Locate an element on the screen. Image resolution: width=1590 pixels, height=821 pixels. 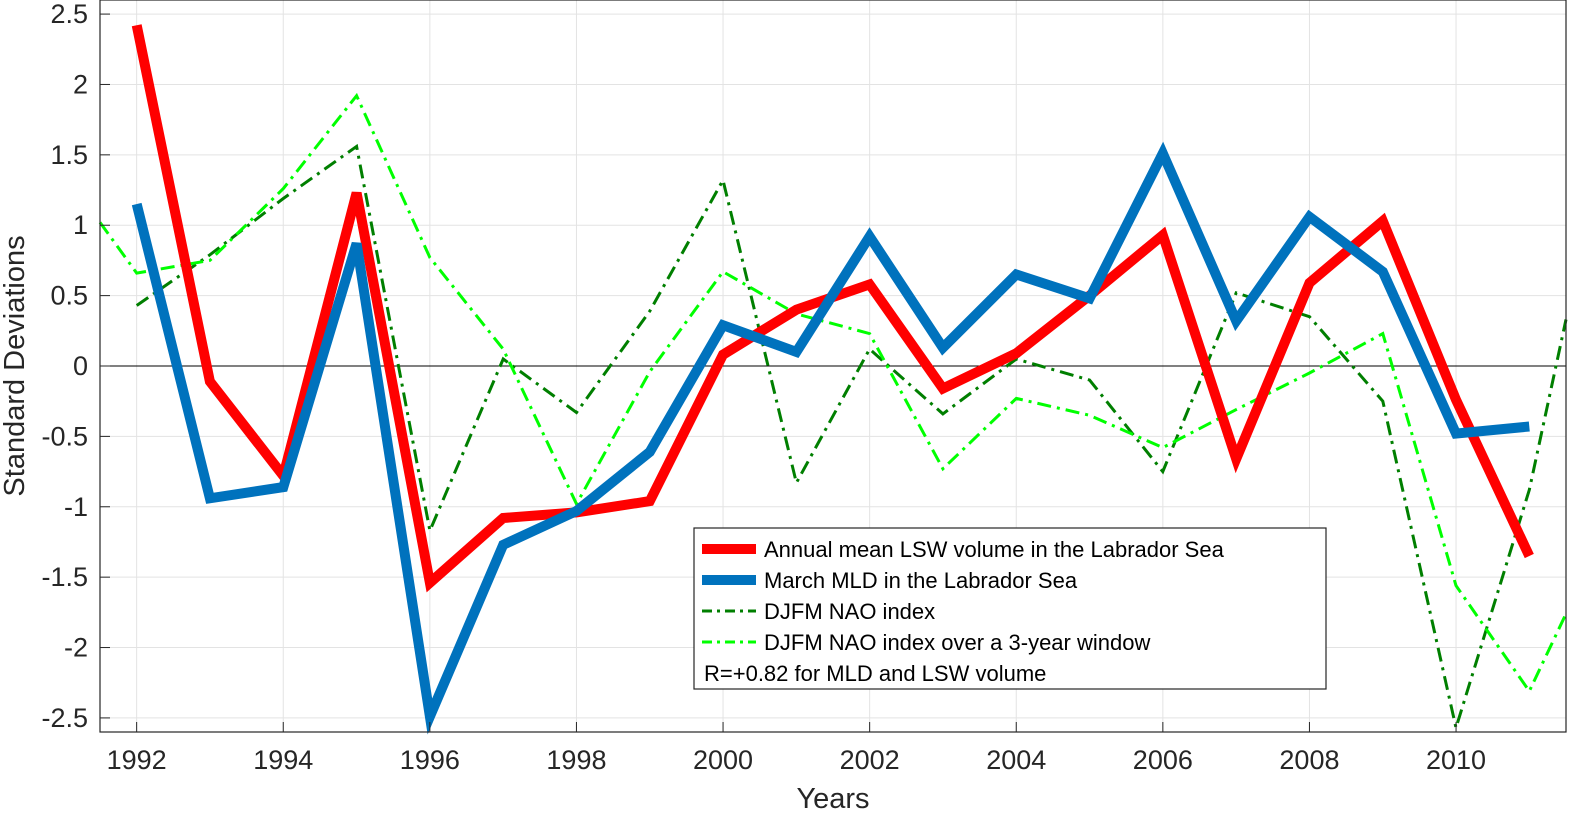
y-ticks: 2.5 2 1.5 1 0.5 0 -0.5 -1 -1.5 -2 -2.5 is located at coordinates (75, 366).